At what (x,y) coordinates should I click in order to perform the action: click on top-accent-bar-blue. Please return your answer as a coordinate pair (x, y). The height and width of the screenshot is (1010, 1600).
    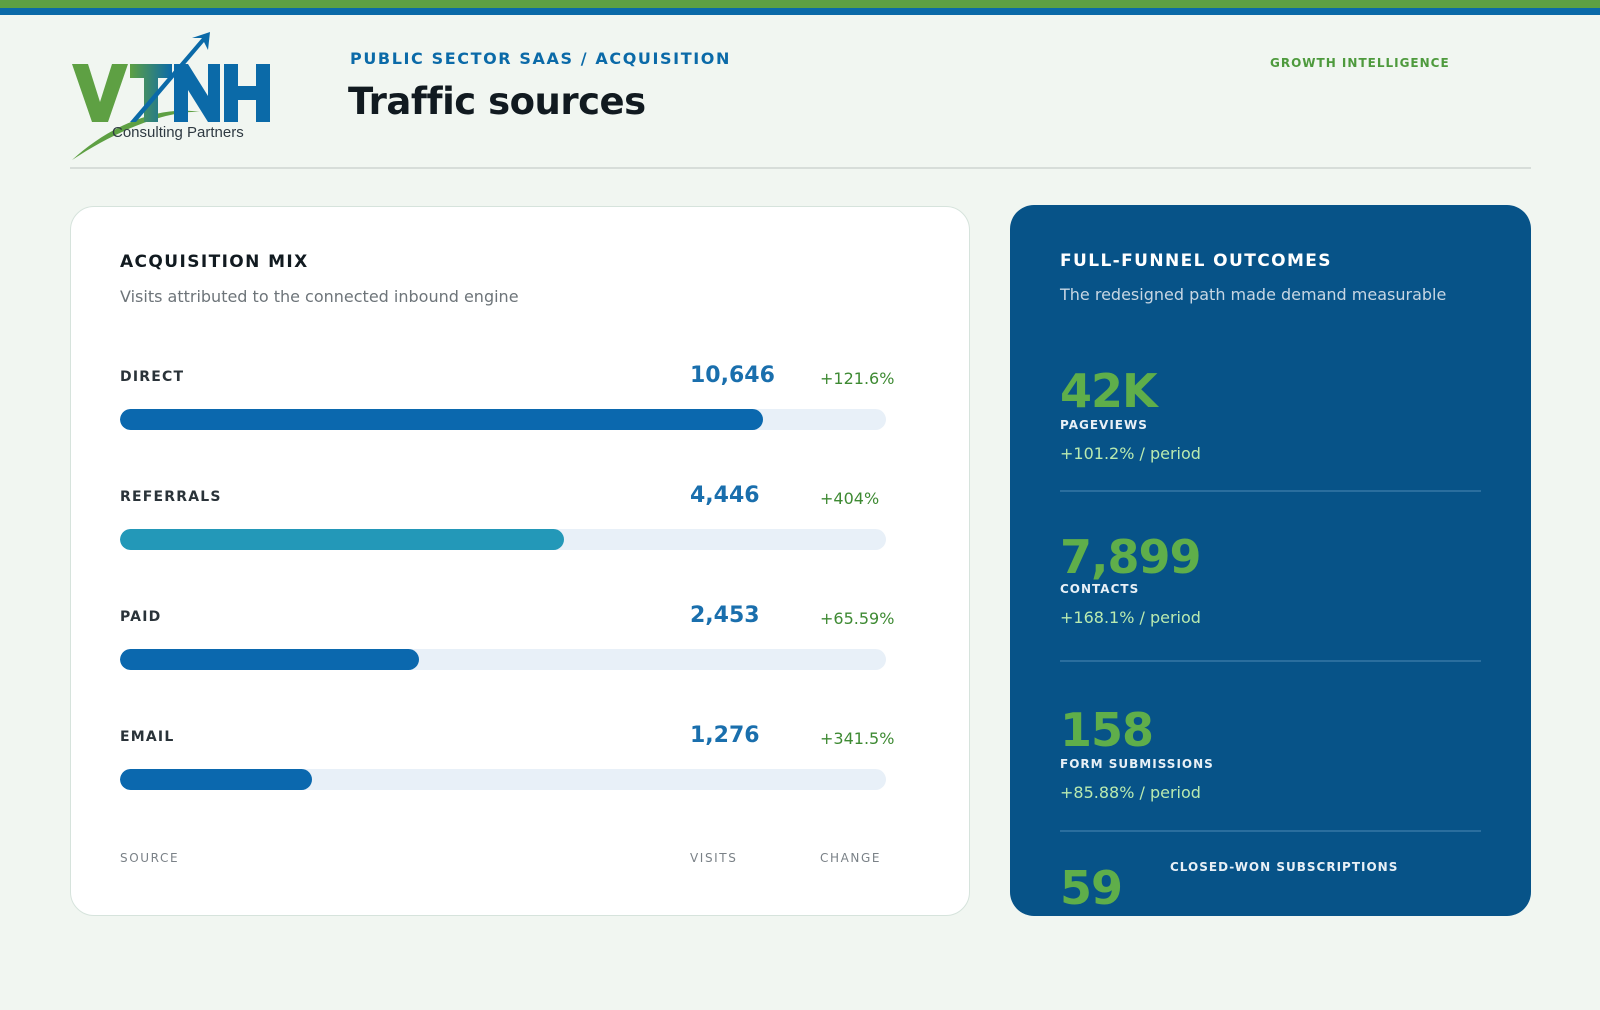
    Looking at the image, I should click on (800, 11).